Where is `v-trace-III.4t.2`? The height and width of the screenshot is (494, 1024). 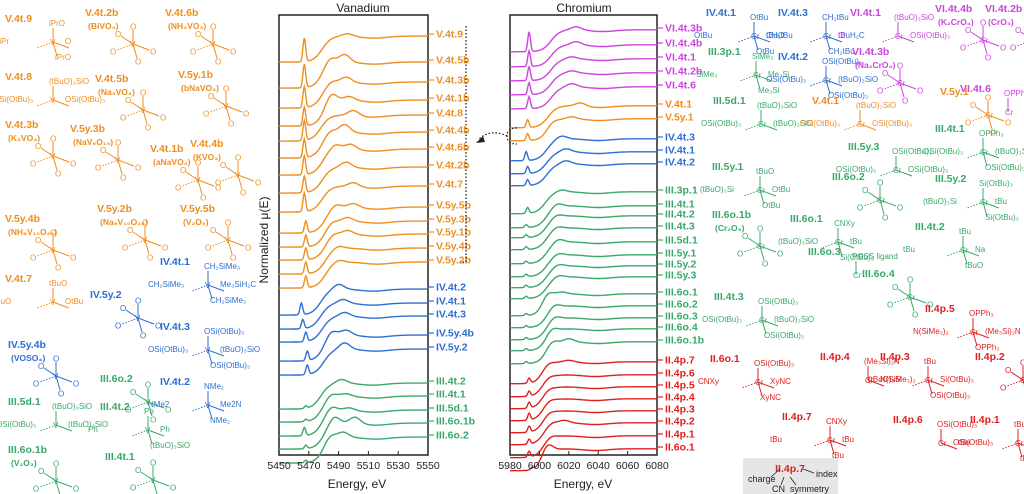 v-trace-III.4t.2 is located at coordinates (353, 394).